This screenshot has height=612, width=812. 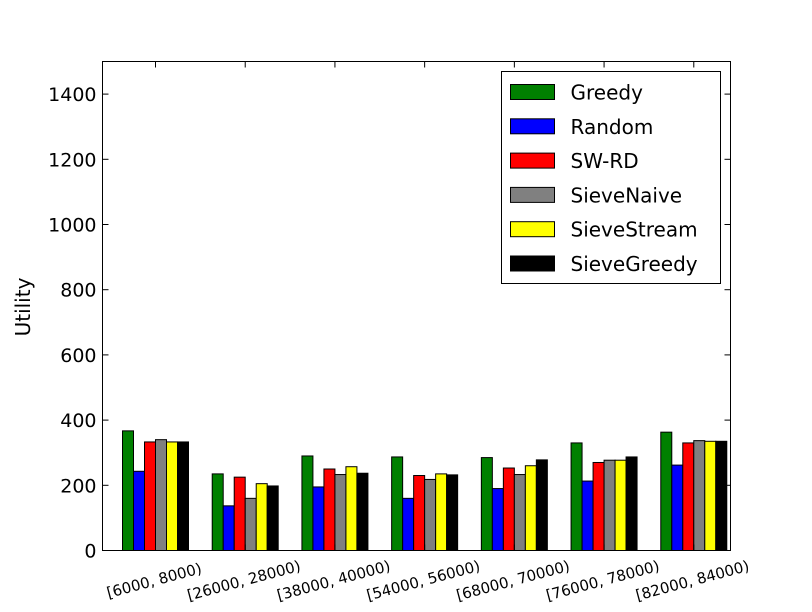 I want to click on y-tick-label: 0, so click(x=90, y=552).